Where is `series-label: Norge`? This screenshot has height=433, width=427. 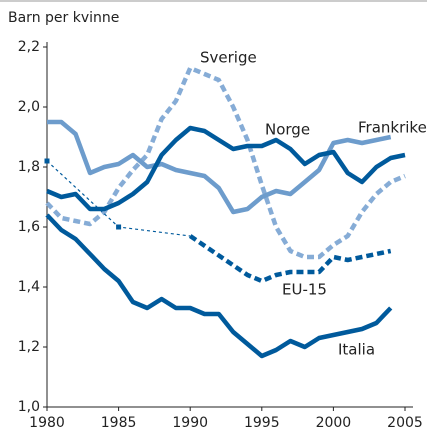
series-label: Norge is located at coordinates (287, 130).